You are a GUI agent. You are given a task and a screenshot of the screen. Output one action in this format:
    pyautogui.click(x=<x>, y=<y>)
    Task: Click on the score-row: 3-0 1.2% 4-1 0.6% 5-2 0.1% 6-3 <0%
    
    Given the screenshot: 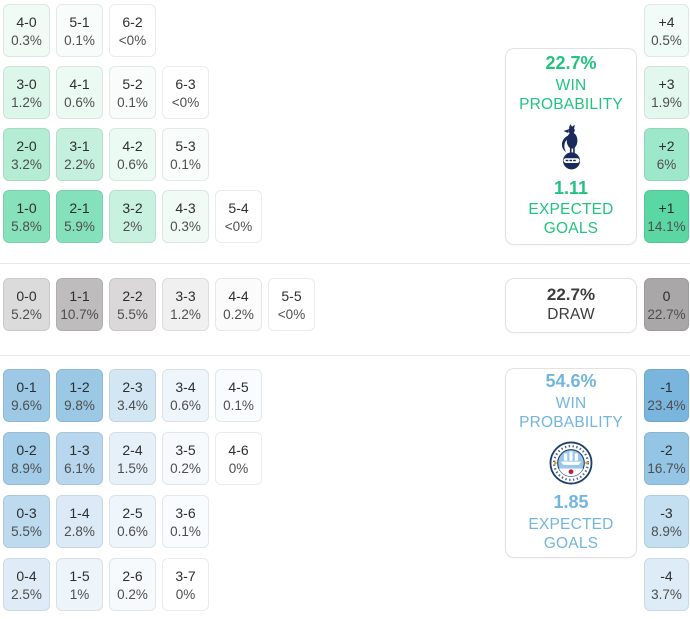 What is the action you would take?
    pyautogui.click(x=132, y=92)
    